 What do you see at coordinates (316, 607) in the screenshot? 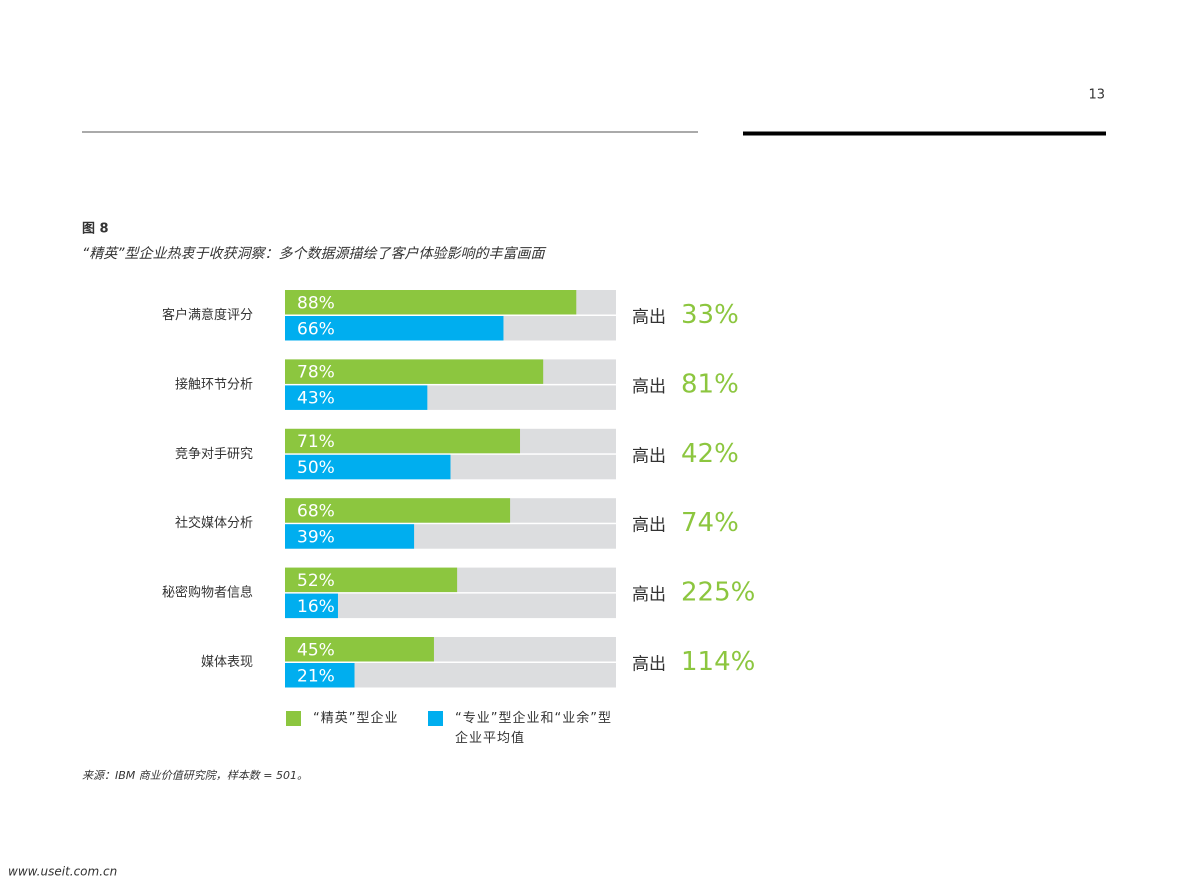
I see `value-label: 16%` at bounding box center [316, 607].